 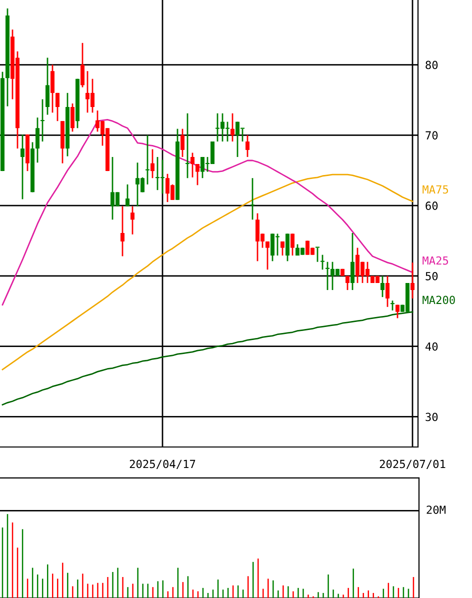 What do you see at coordinates (432, 276) in the screenshot?
I see `y-tick-label: 50` at bounding box center [432, 276].